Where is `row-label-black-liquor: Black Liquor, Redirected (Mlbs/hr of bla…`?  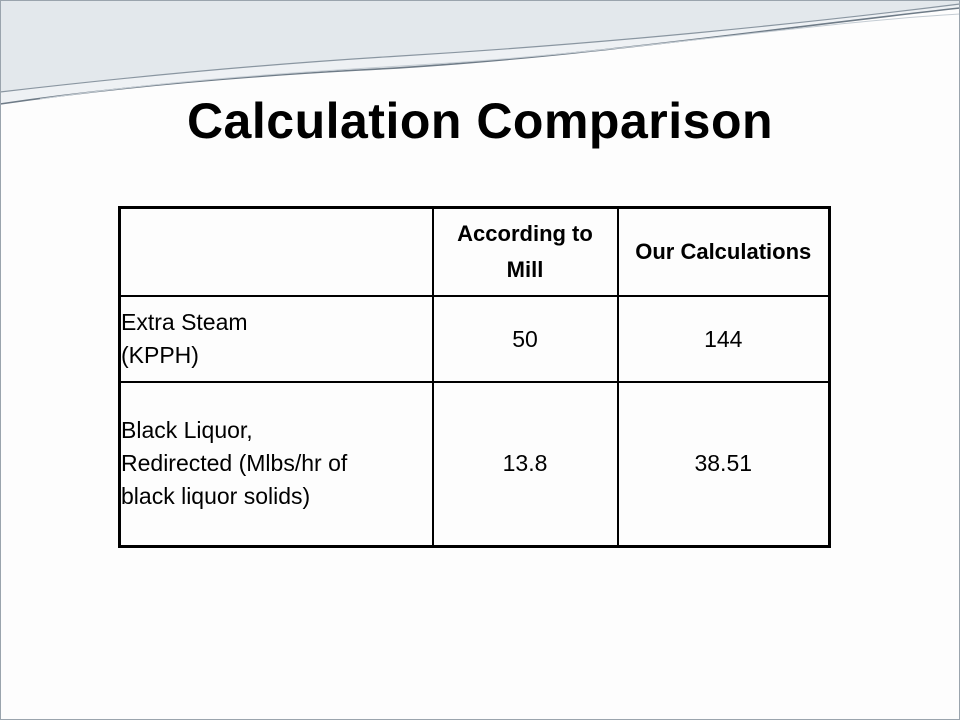 row-label-black-liquor: Black Liquor, Redirected (Mlbs/hr of bla… is located at coordinates (276, 464).